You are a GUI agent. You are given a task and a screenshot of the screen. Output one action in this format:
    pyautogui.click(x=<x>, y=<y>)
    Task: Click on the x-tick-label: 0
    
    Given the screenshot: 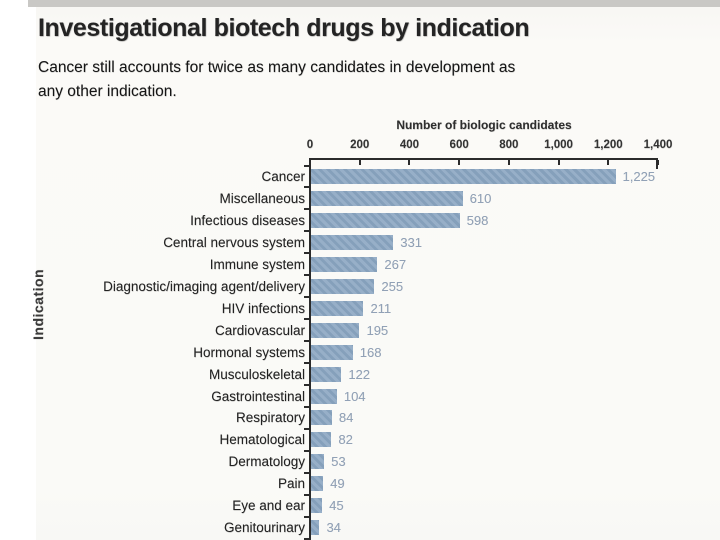 What is the action you would take?
    pyautogui.click(x=310, y=145)
    